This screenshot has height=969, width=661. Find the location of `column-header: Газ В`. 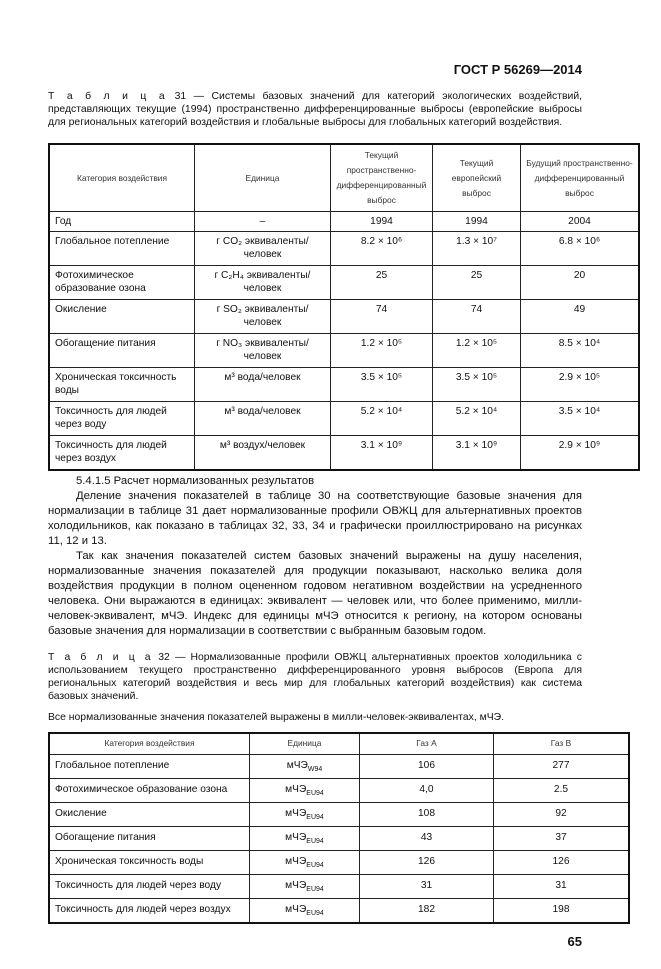

column-header: Газ В is located at coordinates (561, 743).